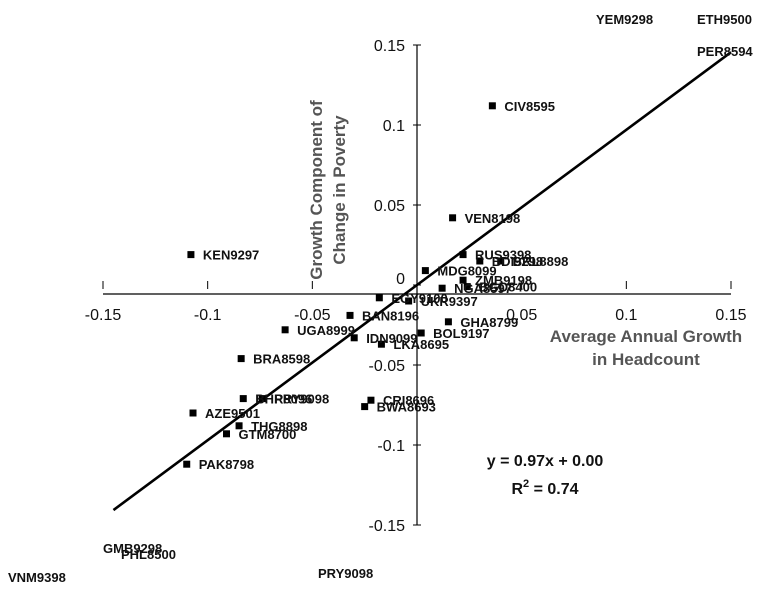 This screenshot has width=762, height=589. Describe the element at coordinates (232, 413) in the screenshot. I see `point-label-23: AZE9501` at that location.